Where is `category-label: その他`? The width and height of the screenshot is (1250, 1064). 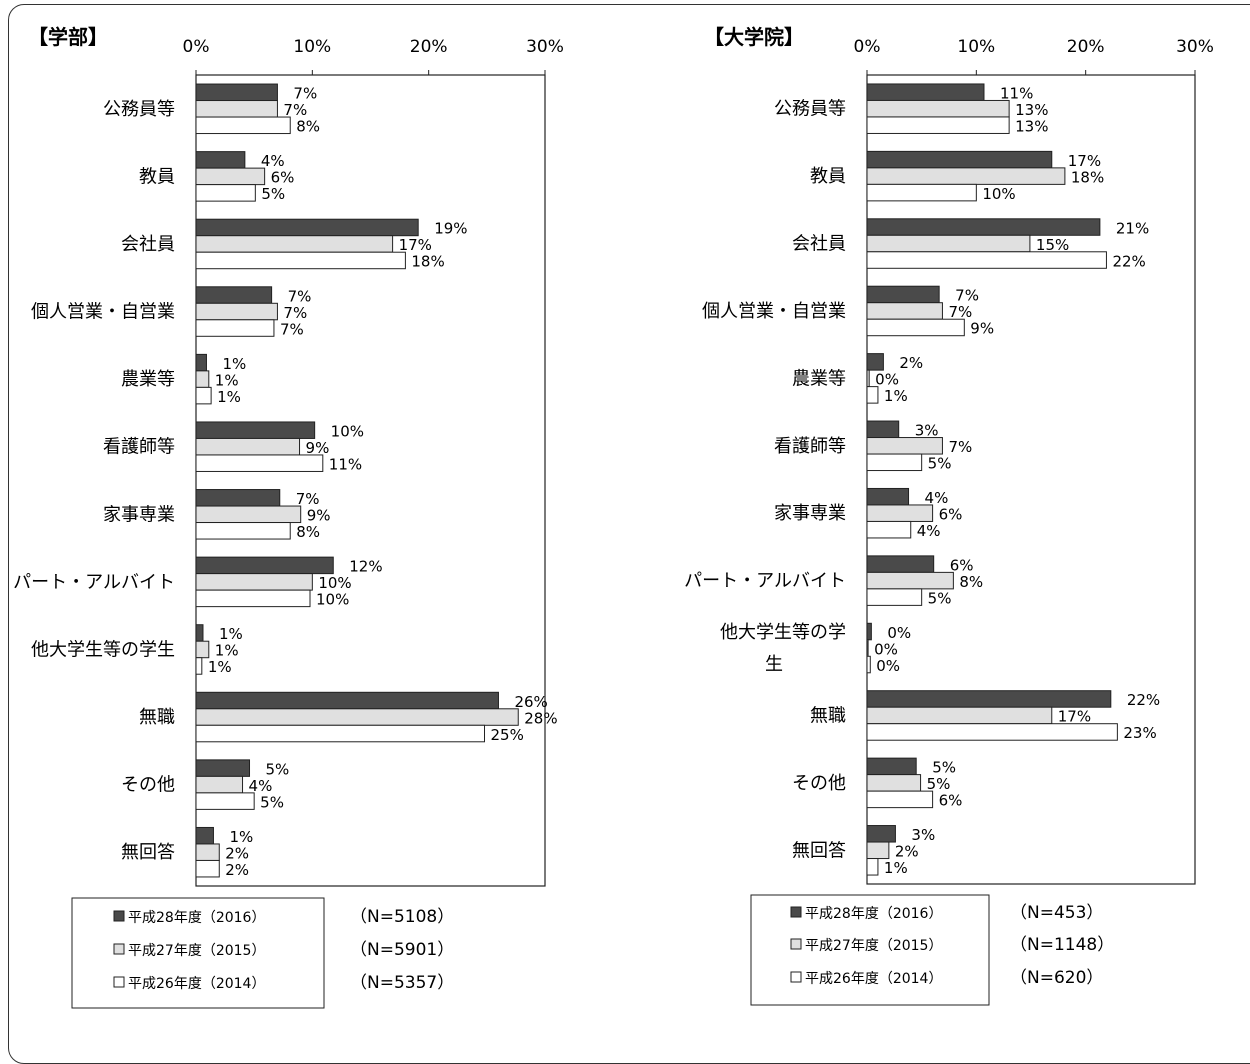
category-label: その他 is located at coordinates (148, 785).